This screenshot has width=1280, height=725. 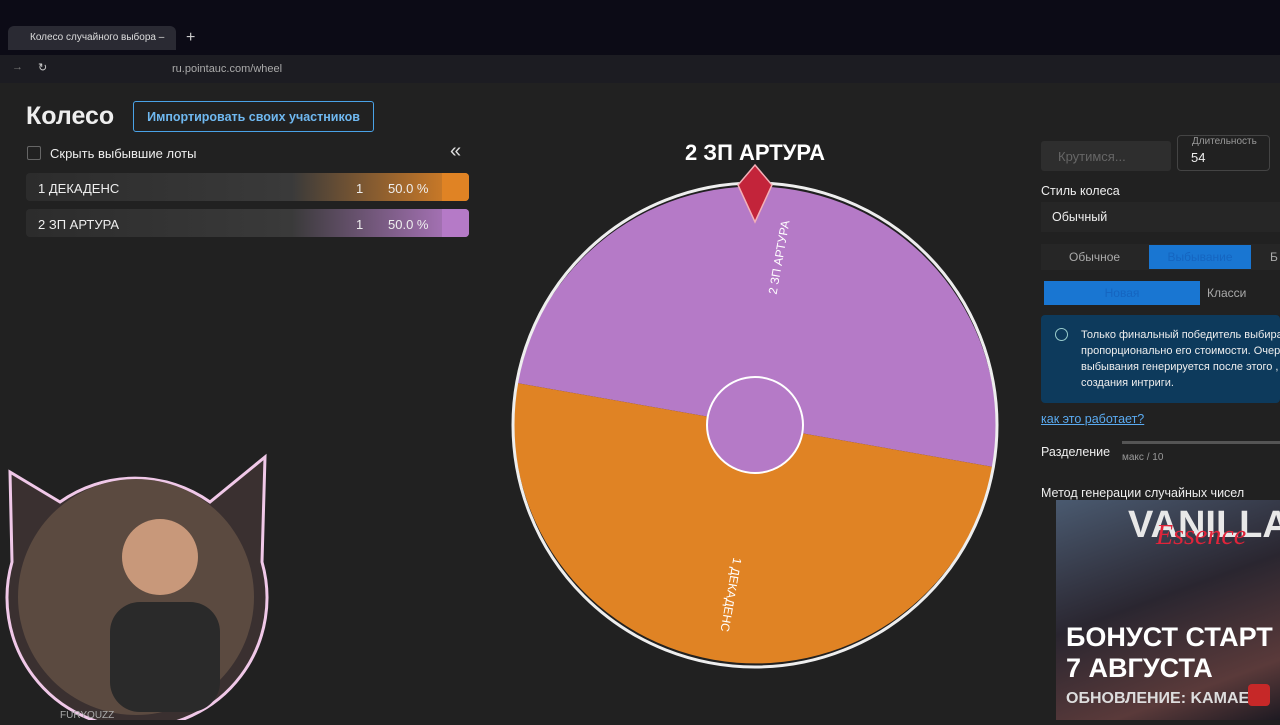 What do you see at coordinates (1180, 335) in the screenshot?
I see `info-line: Только финальный победитель выбира` at bounding box center [1180, 335].